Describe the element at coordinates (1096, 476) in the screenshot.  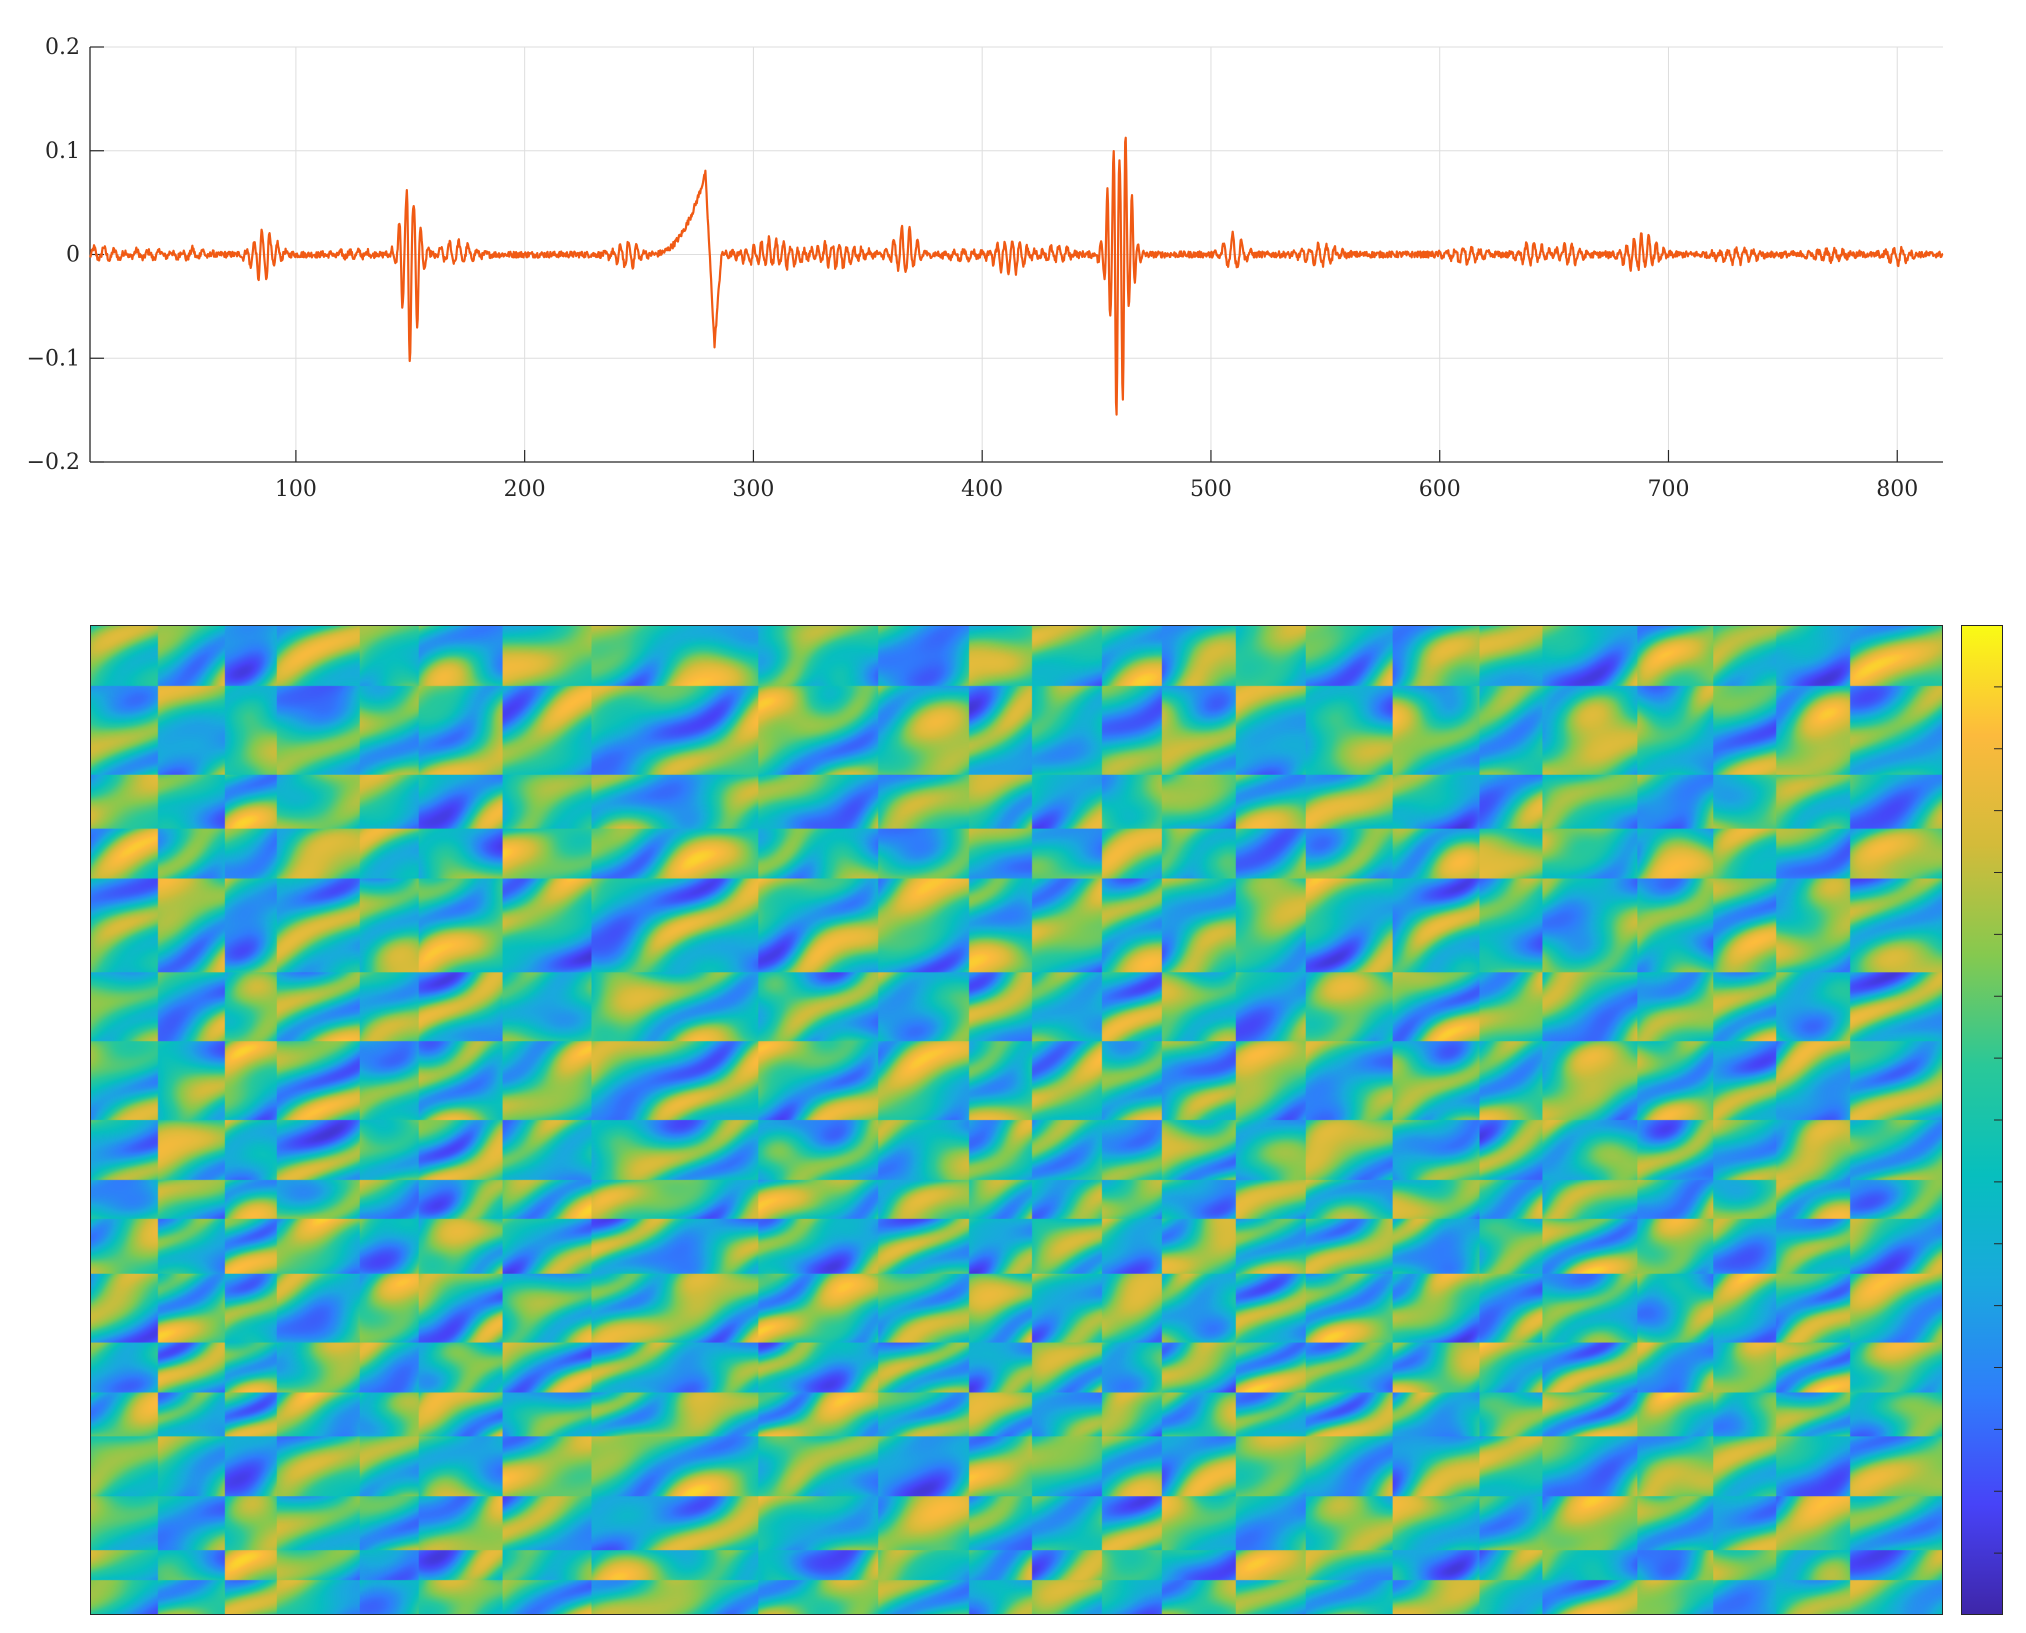
I see `x-ticks: 100 200 300 400 500 600 700 800` at that location.